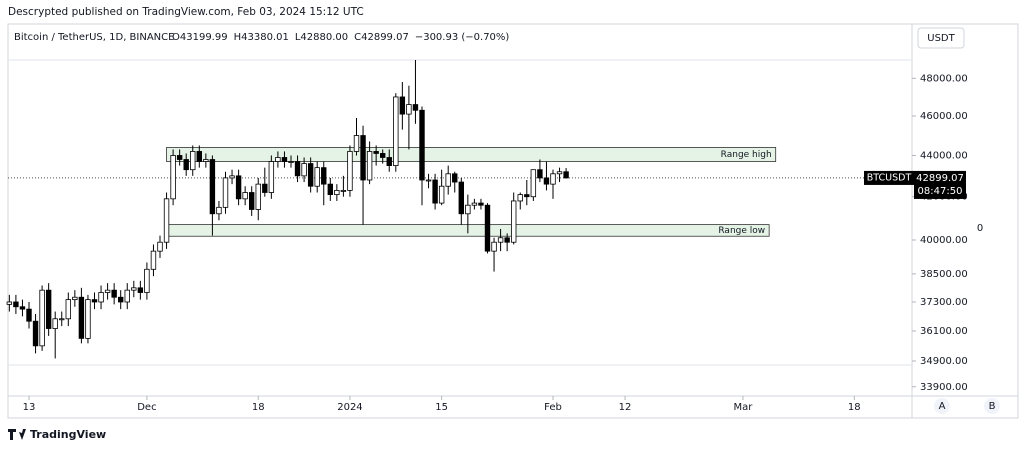 Image resolution: width=1024 pixels, height=449 pixels. Describe the element at coordinates (381, 37) in the screenshot. I see `ohlc-value: C42899.07` at that location.